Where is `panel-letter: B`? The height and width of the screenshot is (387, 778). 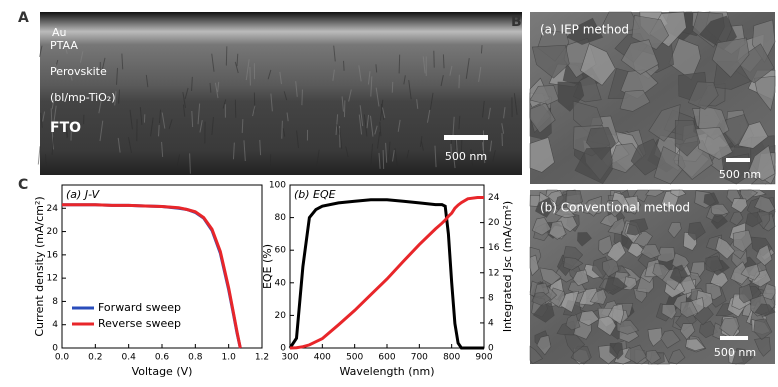
panel-letter: B is located at coordinates (516, 22).